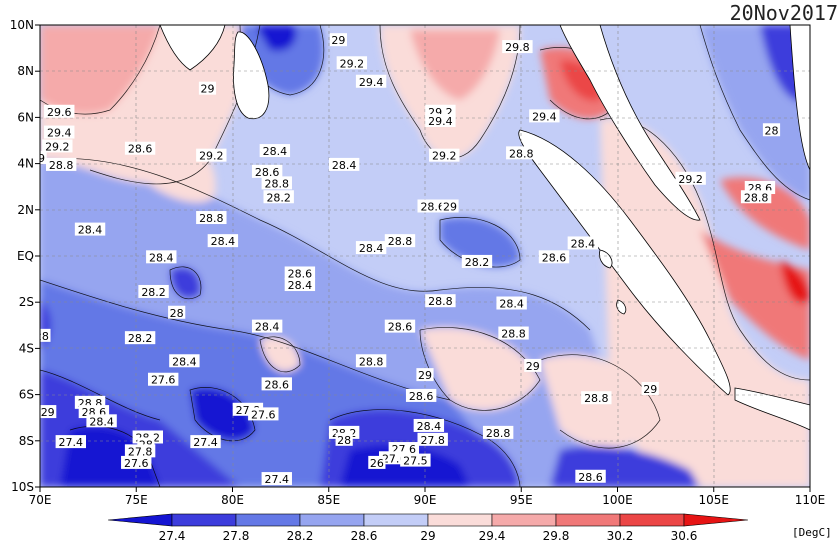  Describe the element at coordinates (784, 13) in the screenshot. I see `date-label: 20Nov2017` at that location.